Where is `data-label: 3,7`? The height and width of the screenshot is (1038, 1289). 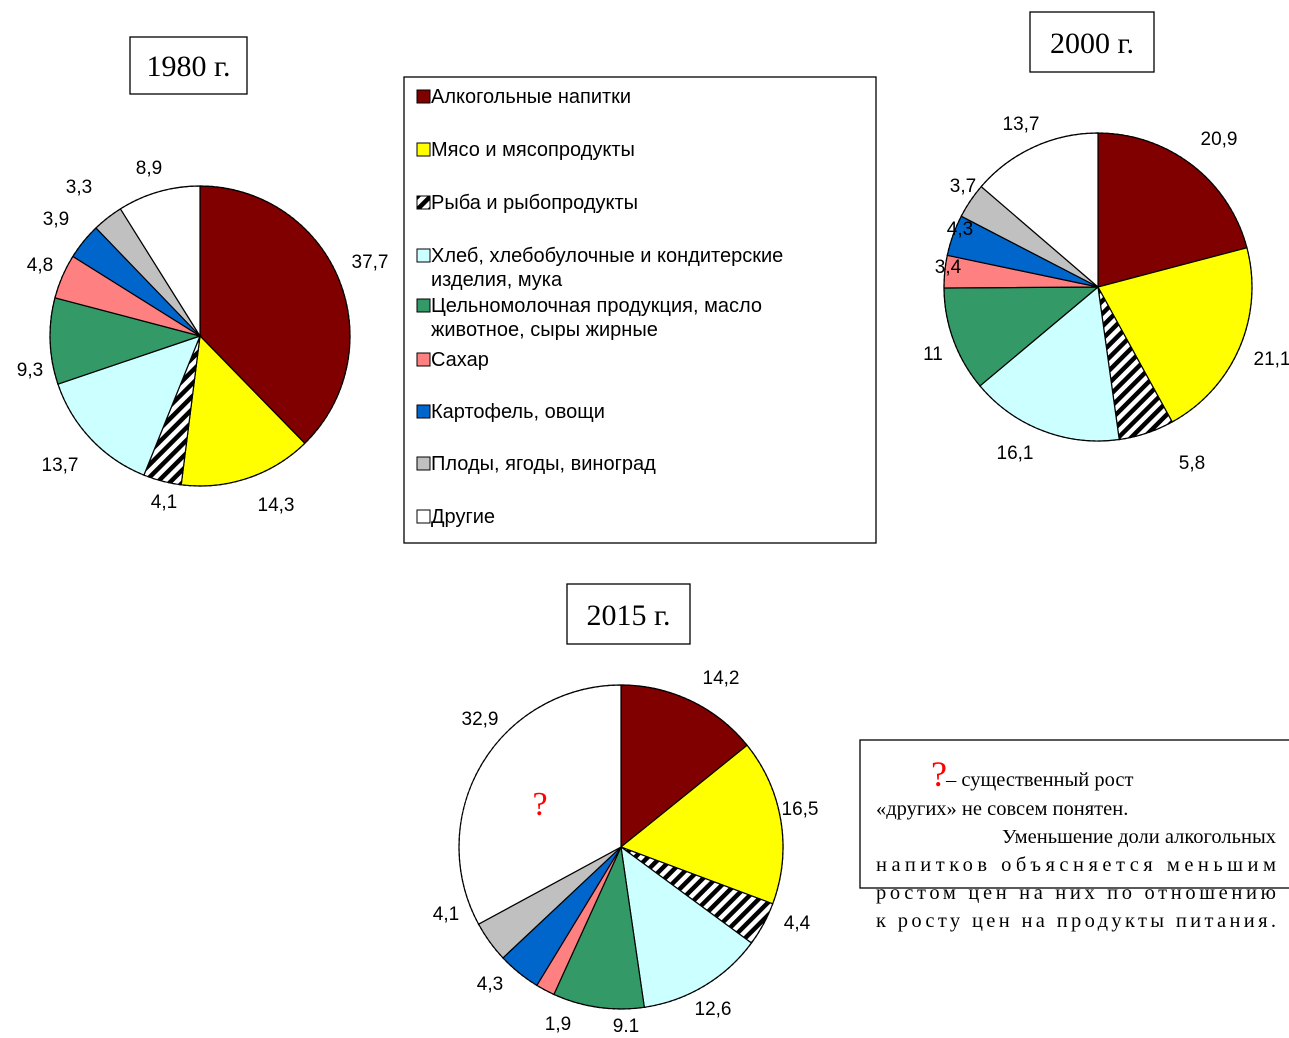 data-label: 3,7 is located at coordinates (963, 186).